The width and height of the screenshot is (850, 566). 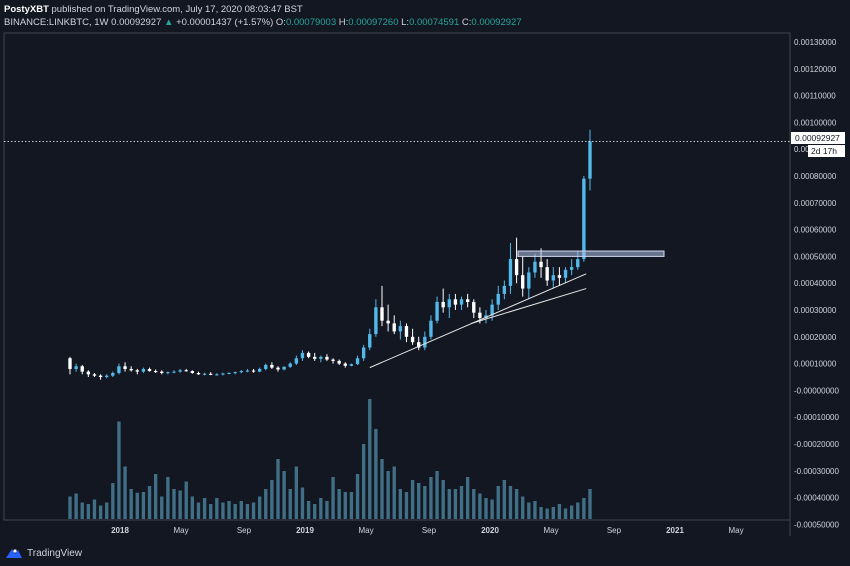 What do you see at coordinates (816, 471) in the screenshot?
I see `price-tick-label: -0.00030000` at bounding box center [816, 471].